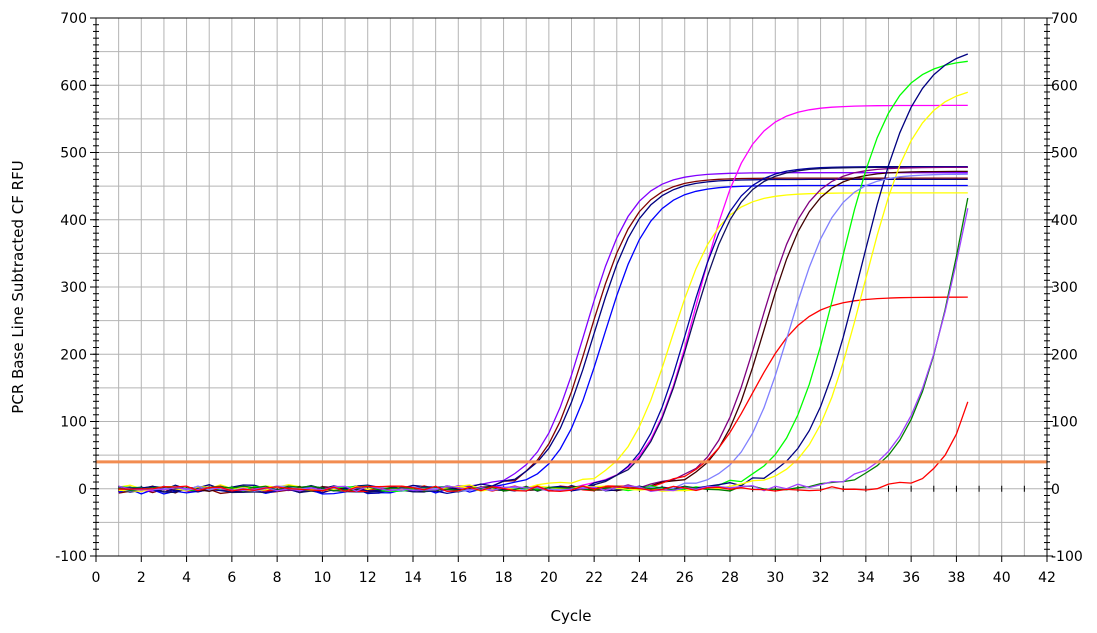 The height and width of the screenshot is (633, 1097). I want to click on y-tick-label: 200, so click(73, 355).